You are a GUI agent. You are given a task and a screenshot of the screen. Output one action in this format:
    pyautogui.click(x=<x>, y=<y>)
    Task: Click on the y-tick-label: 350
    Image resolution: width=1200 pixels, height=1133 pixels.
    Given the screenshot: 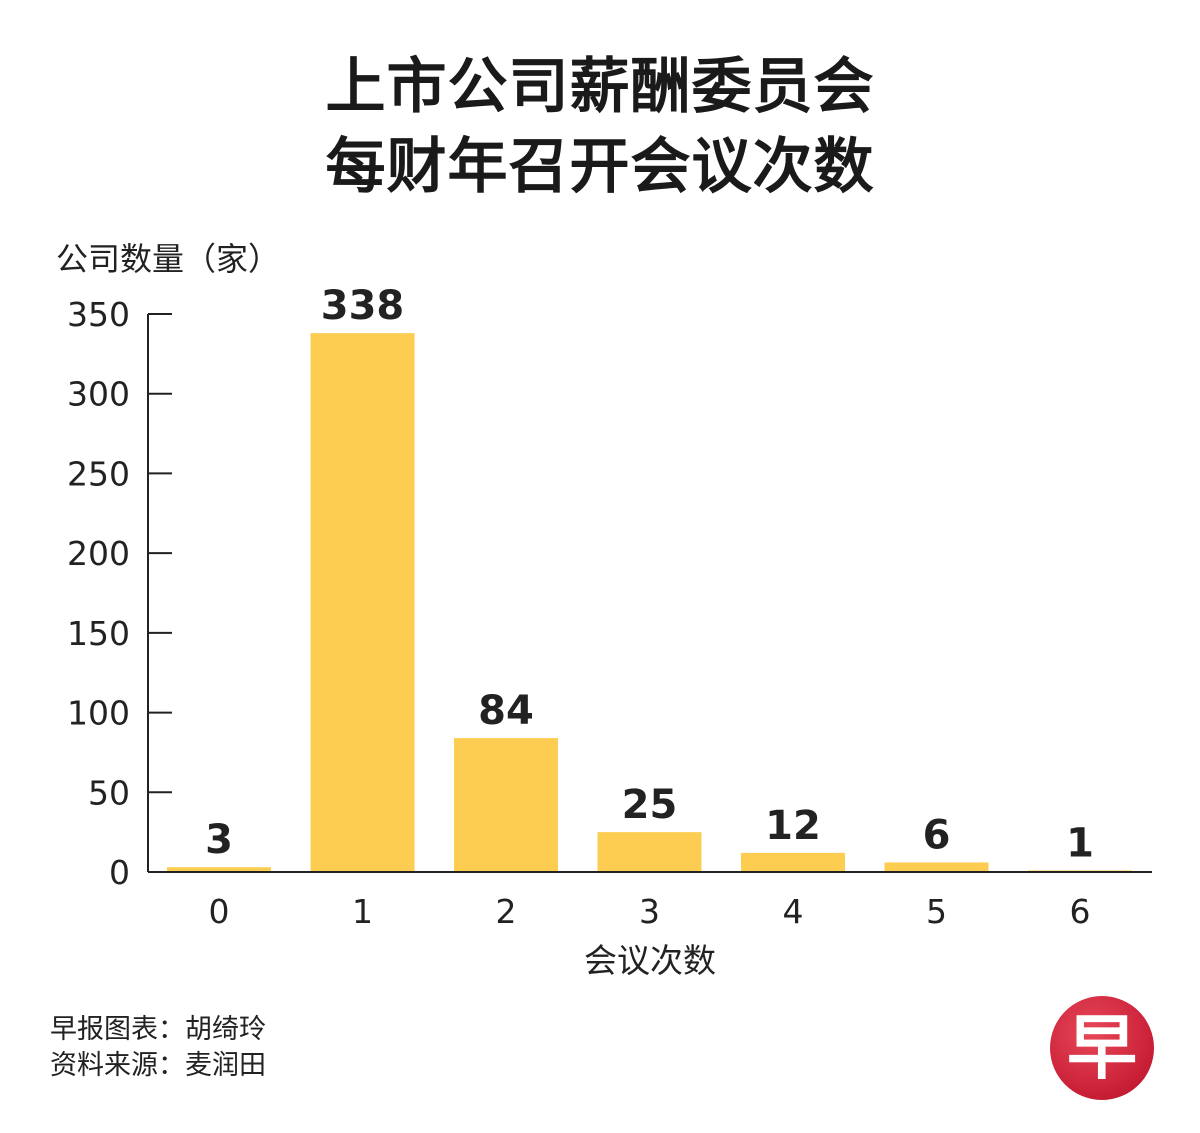 What is the action you would take?
    pyautogui.click(x=98, y=314)
    